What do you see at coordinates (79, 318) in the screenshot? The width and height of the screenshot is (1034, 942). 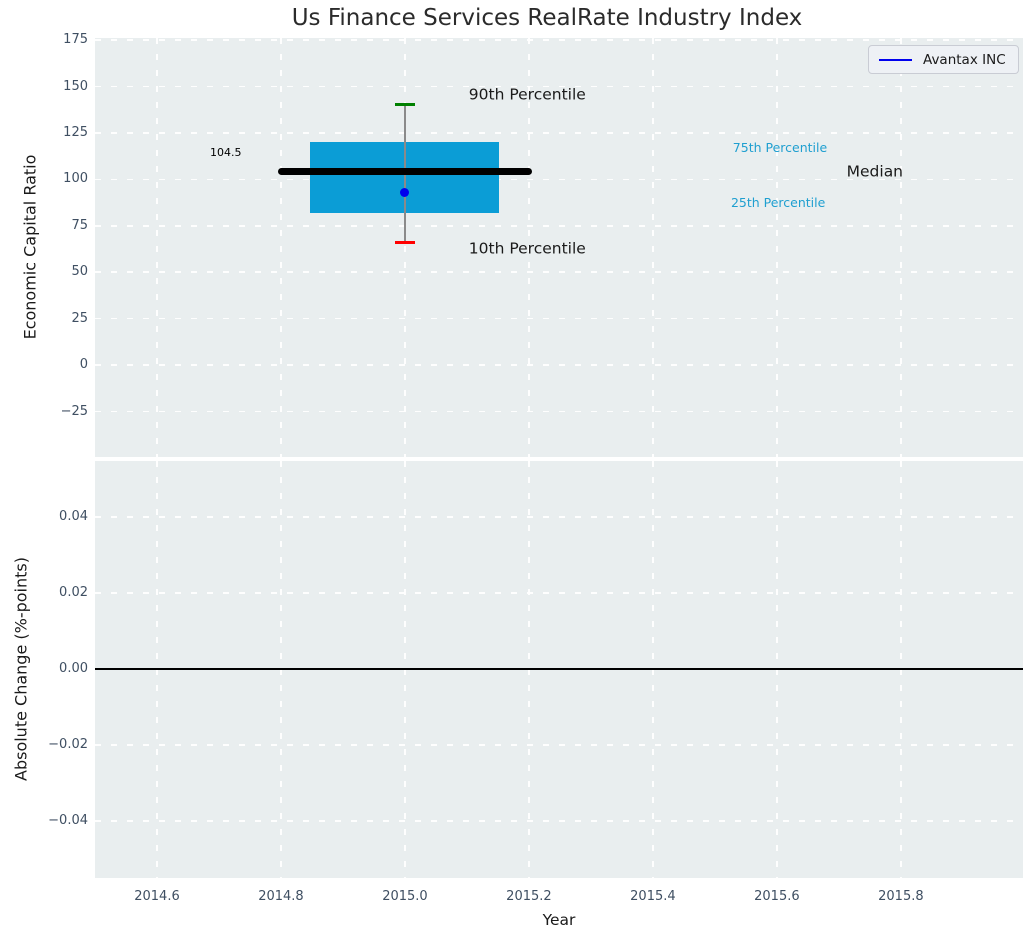 I see `y-tick-label: 25` at bounding box center [79, 318].